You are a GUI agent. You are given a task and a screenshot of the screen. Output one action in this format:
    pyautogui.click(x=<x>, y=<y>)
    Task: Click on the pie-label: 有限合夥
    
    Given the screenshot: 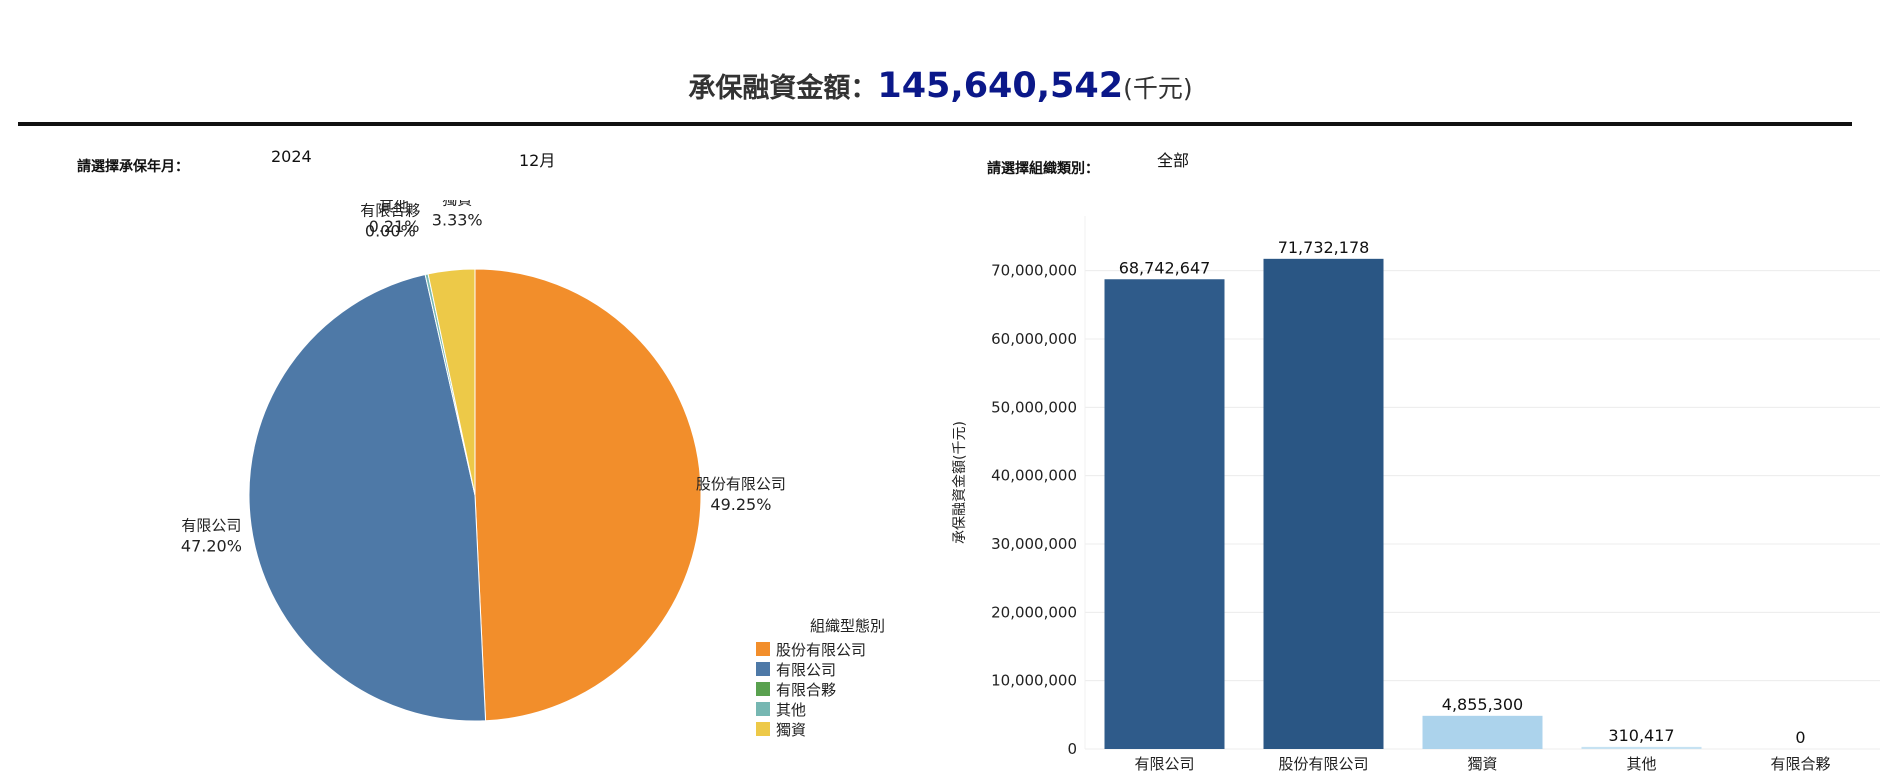 What is the action you would take?
    pyautogui.click(x=390, y=211)
    